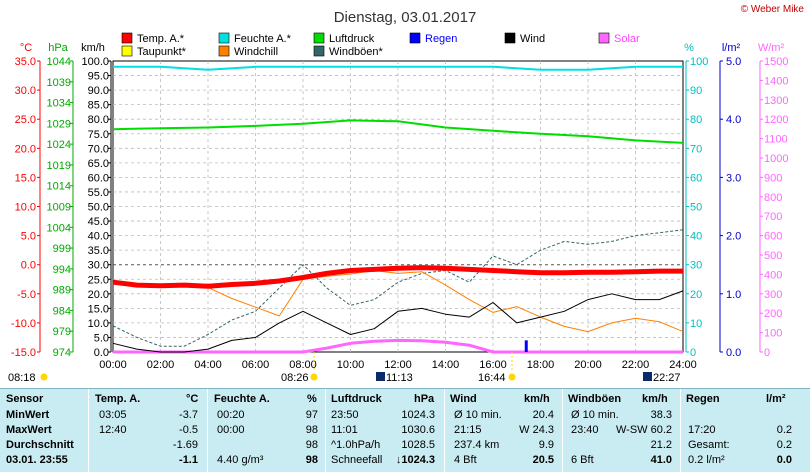  I want to click on series-feuchte-a, so click(398, 68).